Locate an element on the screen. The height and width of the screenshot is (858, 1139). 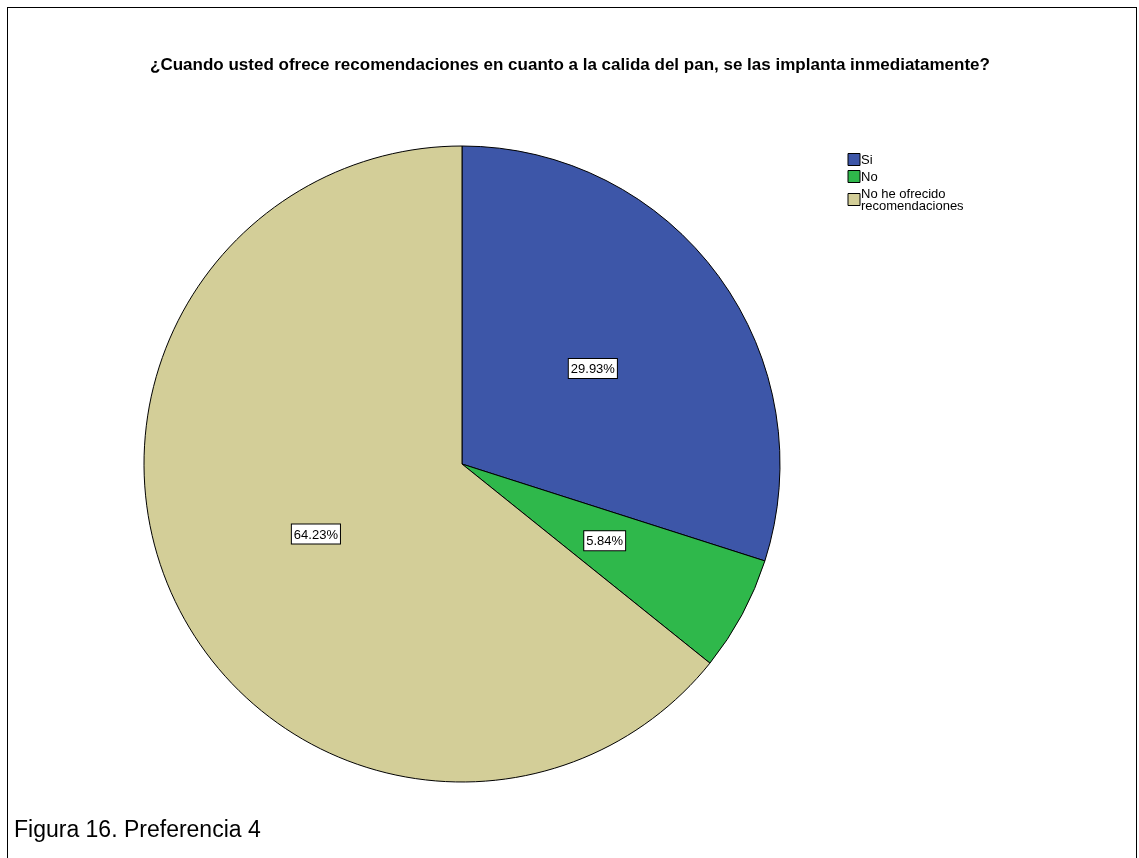
chart-title: ¿Cuando usted ofrece recomendaciones en cuanto a la calida del pan, se las implanta inmediatamente? is located at coordinates (570, 65).